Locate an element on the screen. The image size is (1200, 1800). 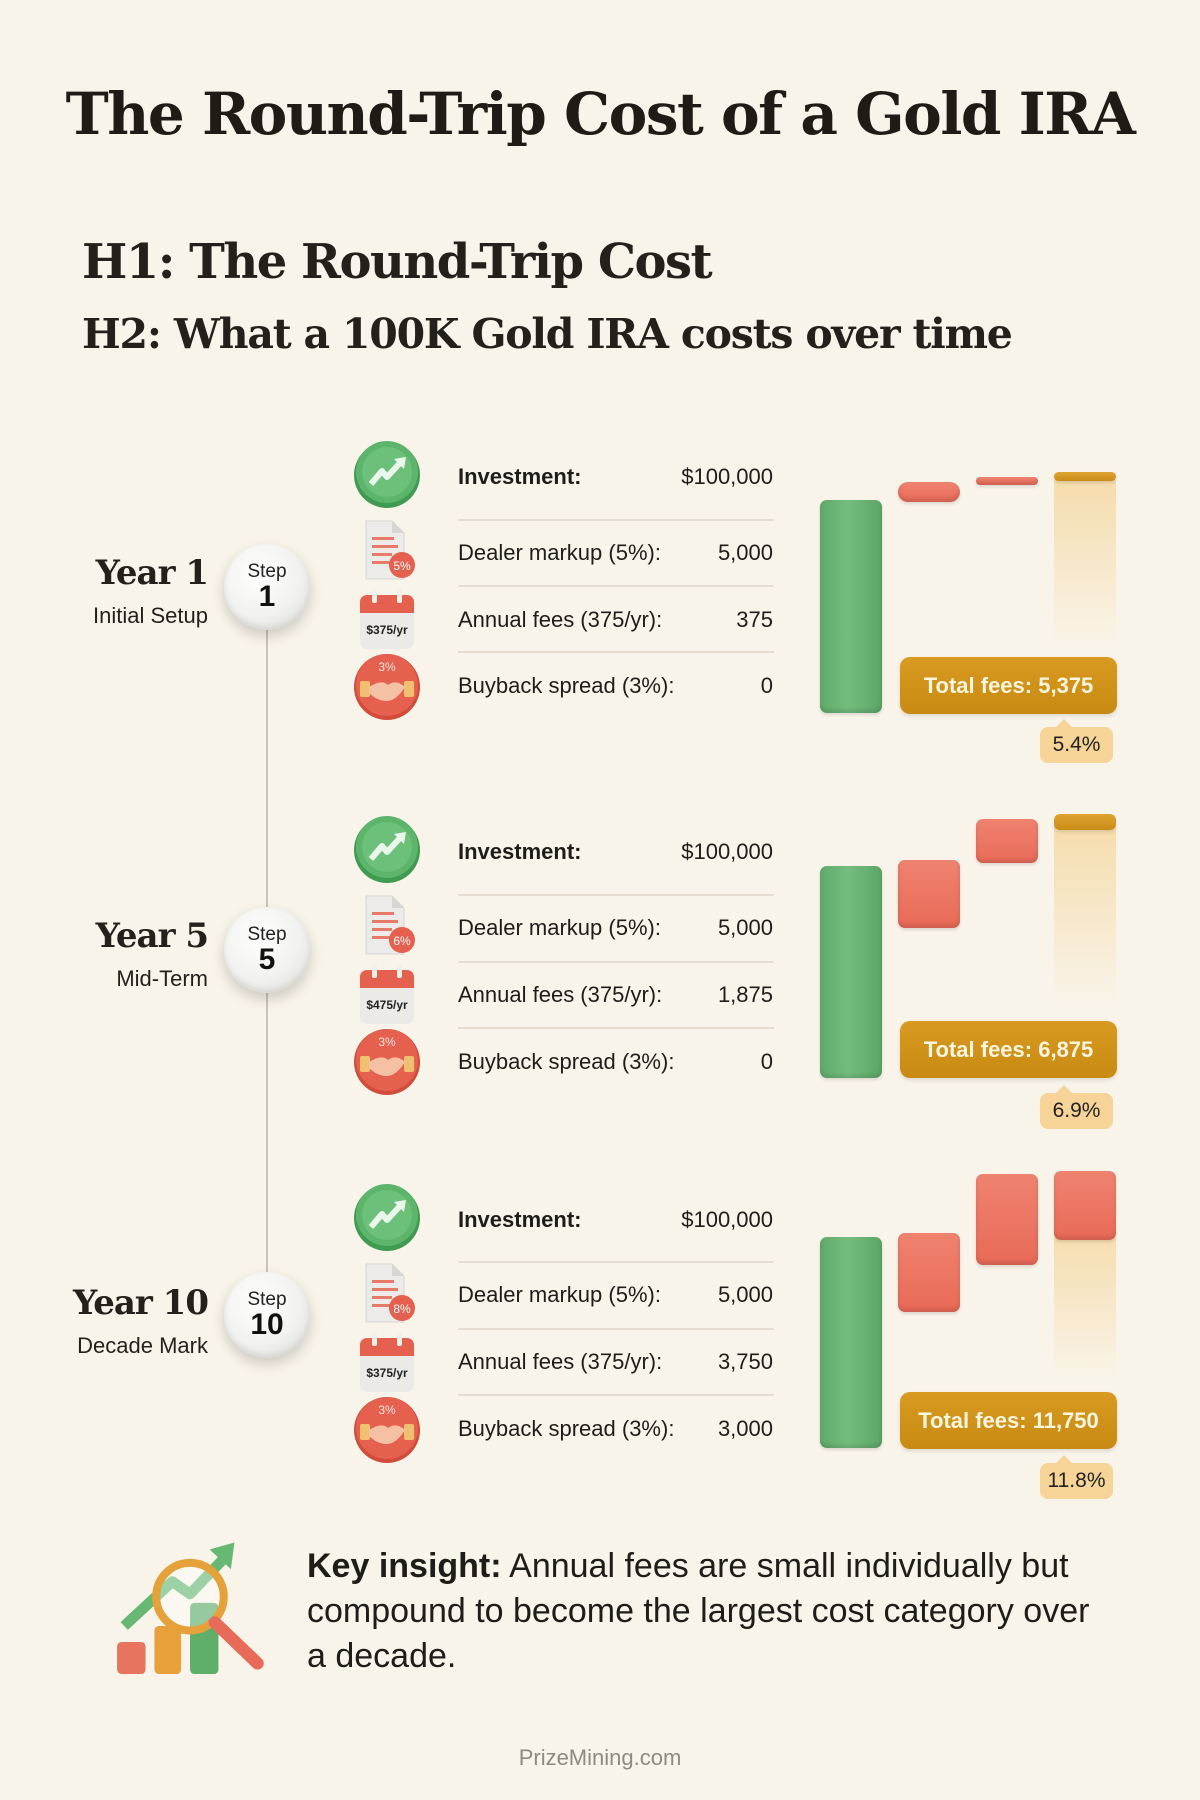
step-badge: Step 1 is located at coordinates (267, 587).